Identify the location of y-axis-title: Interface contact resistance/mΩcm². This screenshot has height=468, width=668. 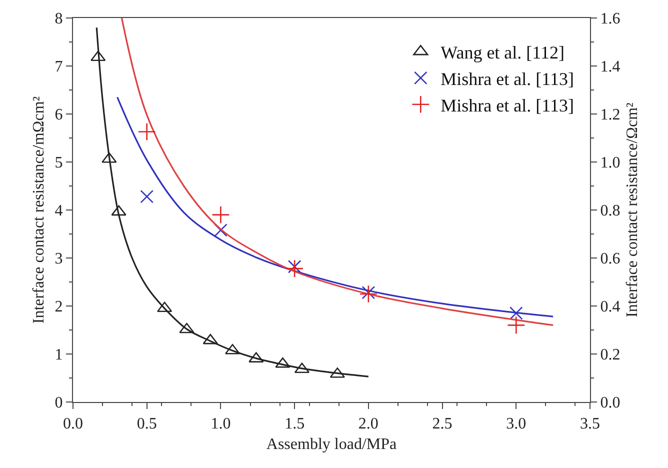
(39, 210).